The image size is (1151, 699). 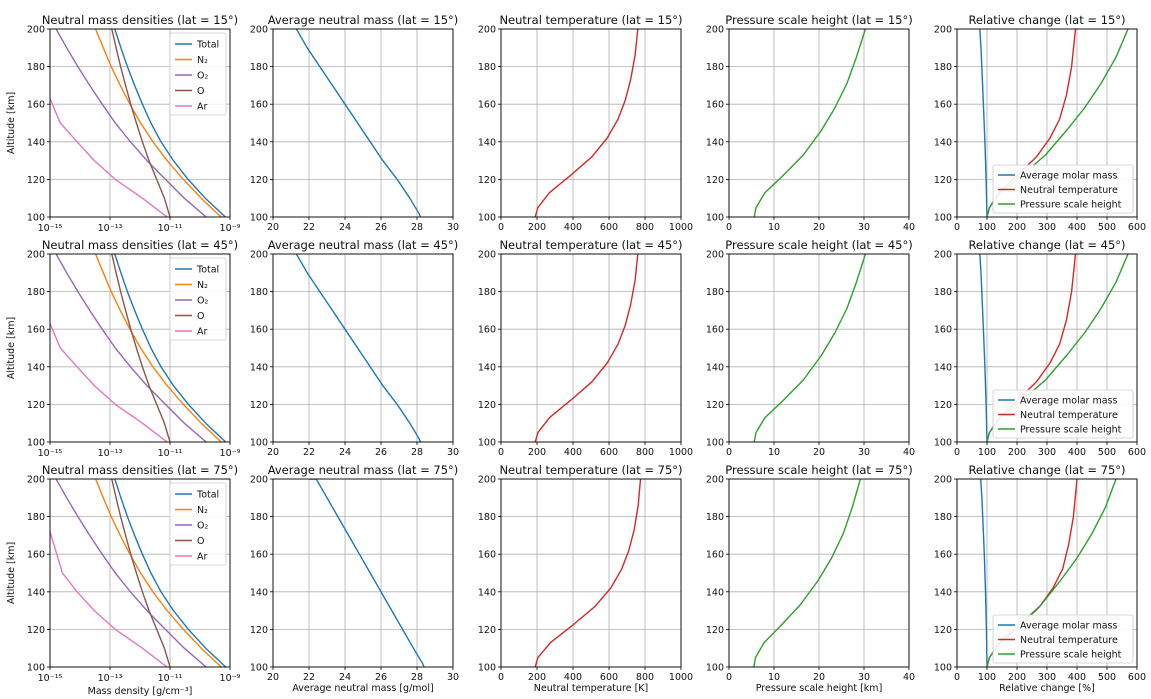 I want to click on subplot-title: Average neutral mass (lat = 15°), so click(x=363, y=20).